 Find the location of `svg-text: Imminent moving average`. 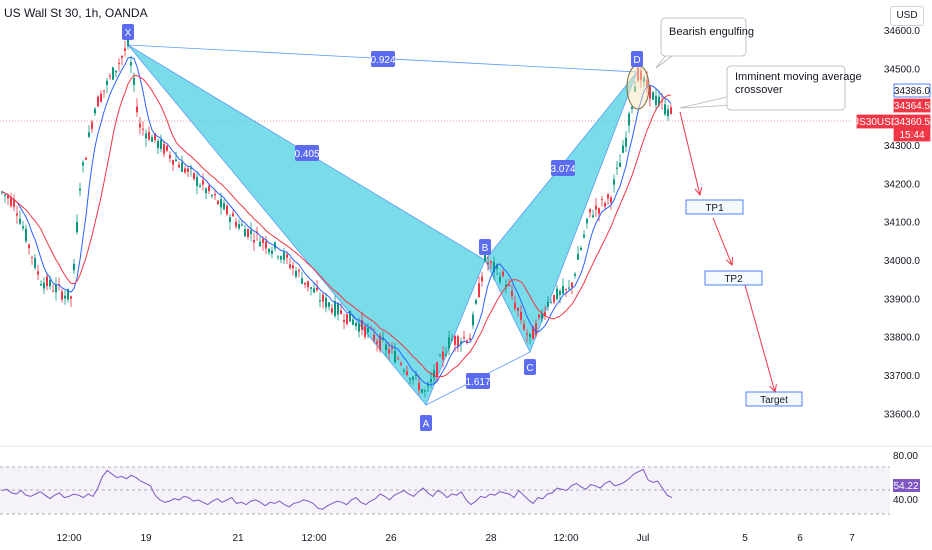

svg-text: Imminent moving average is located at coordinates (798, 77).